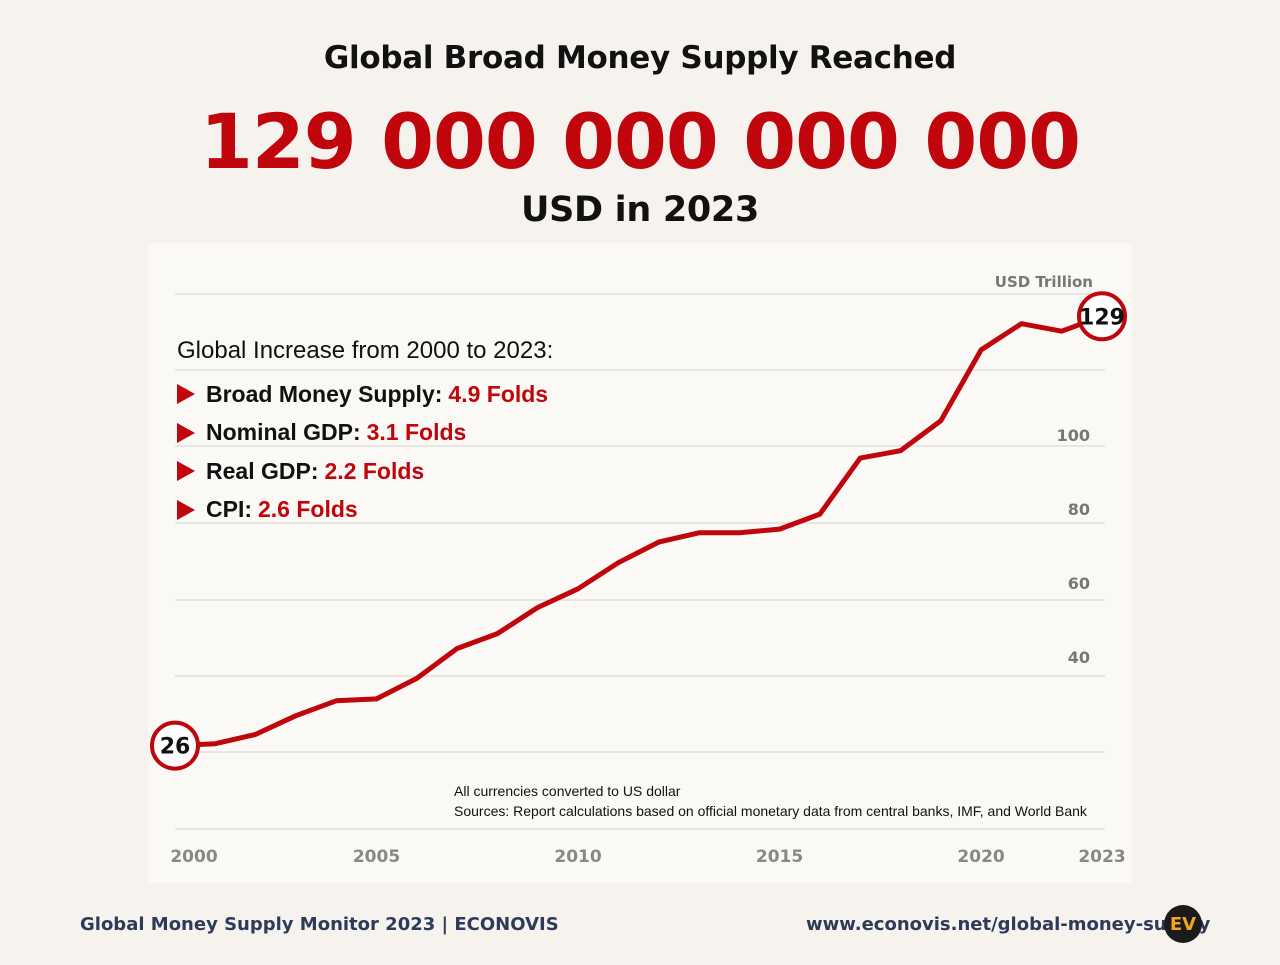  What do you see at coordinates (308, 509) in the screenshot?
I see `stat-value: 2.6 Folds` at bounding box center [308, 509].